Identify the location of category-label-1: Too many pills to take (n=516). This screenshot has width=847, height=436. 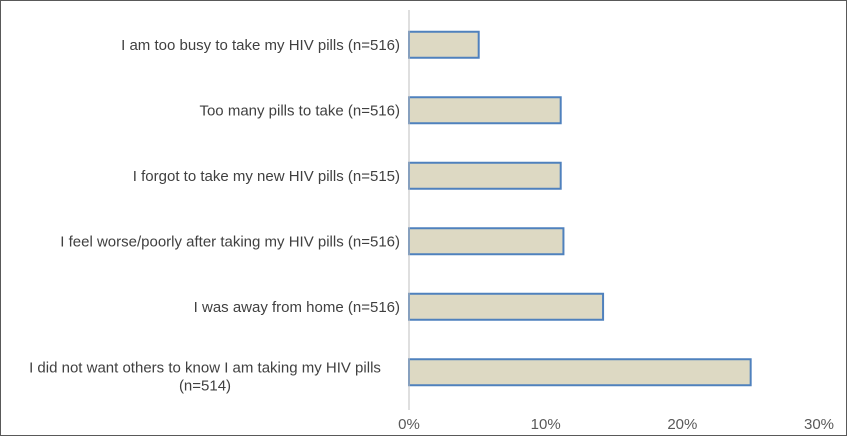
(299, 110).